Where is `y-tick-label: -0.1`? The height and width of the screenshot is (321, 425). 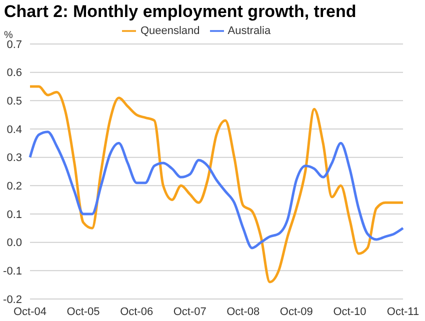
y-tick-label: -0.1 is located at coordinates (12, 272).